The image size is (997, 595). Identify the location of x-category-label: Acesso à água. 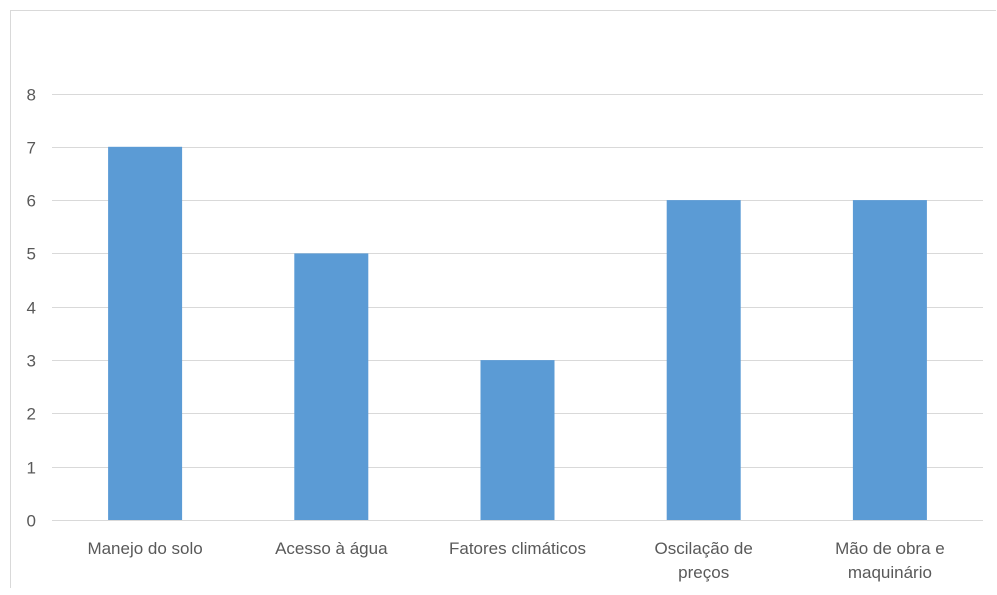
(331, 548).